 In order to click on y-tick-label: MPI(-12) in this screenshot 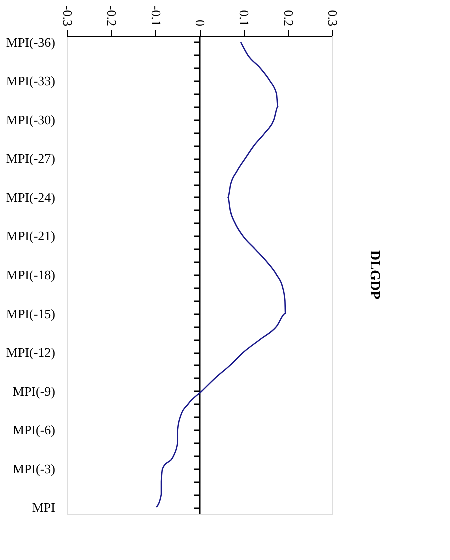, I will do `click(31, 352)`.